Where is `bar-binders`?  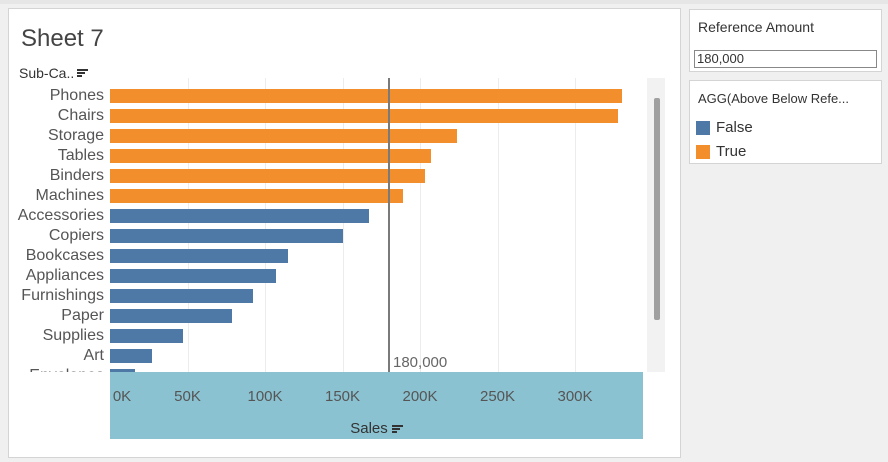 bar-binders is located at coordinates (267, 176).